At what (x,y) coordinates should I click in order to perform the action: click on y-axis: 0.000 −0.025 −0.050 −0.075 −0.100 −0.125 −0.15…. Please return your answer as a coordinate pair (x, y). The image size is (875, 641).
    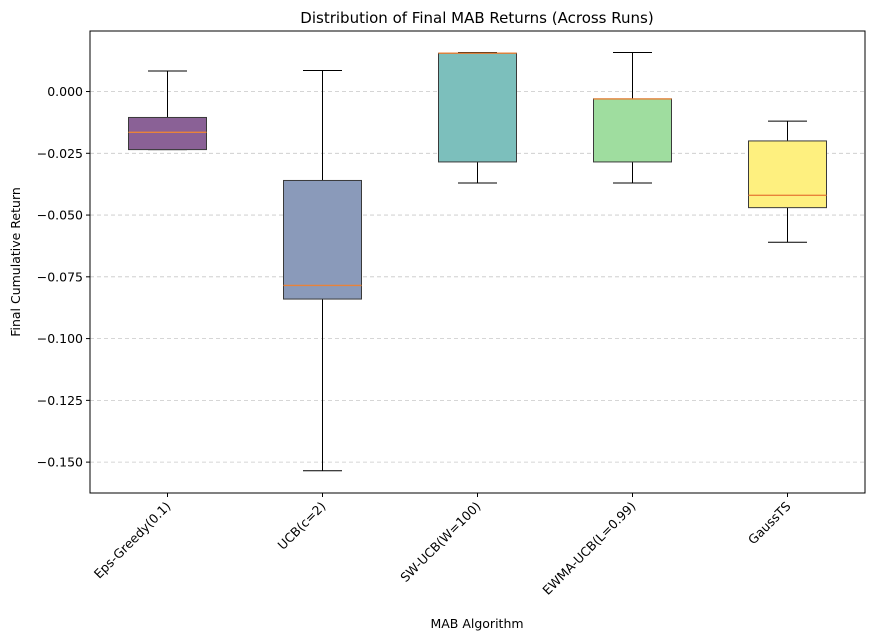
    Looking at the image, I should click on (63, 277).